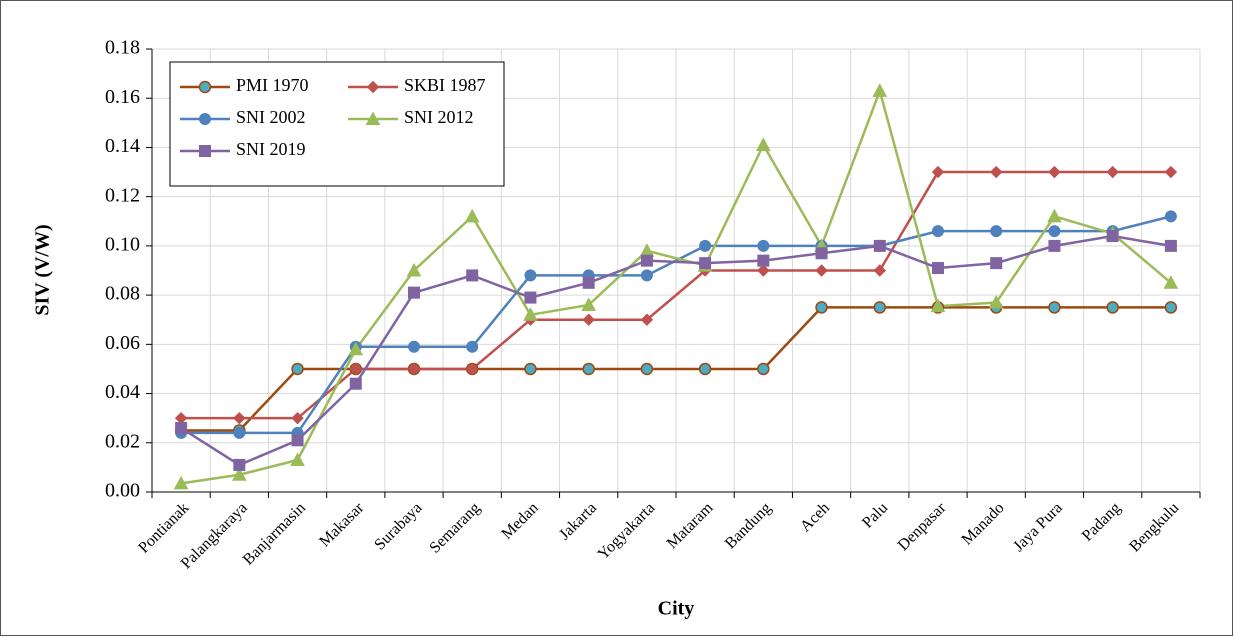  I want to click on legend-box, so click(337, 124).